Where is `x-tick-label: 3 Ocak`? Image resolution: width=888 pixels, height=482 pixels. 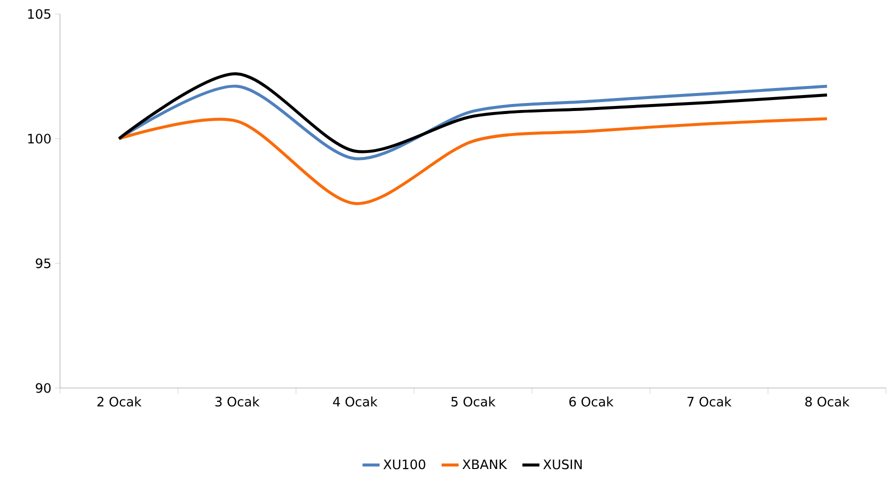 x-tick-label: 3 Ocak is located at coordinates (237, 401).